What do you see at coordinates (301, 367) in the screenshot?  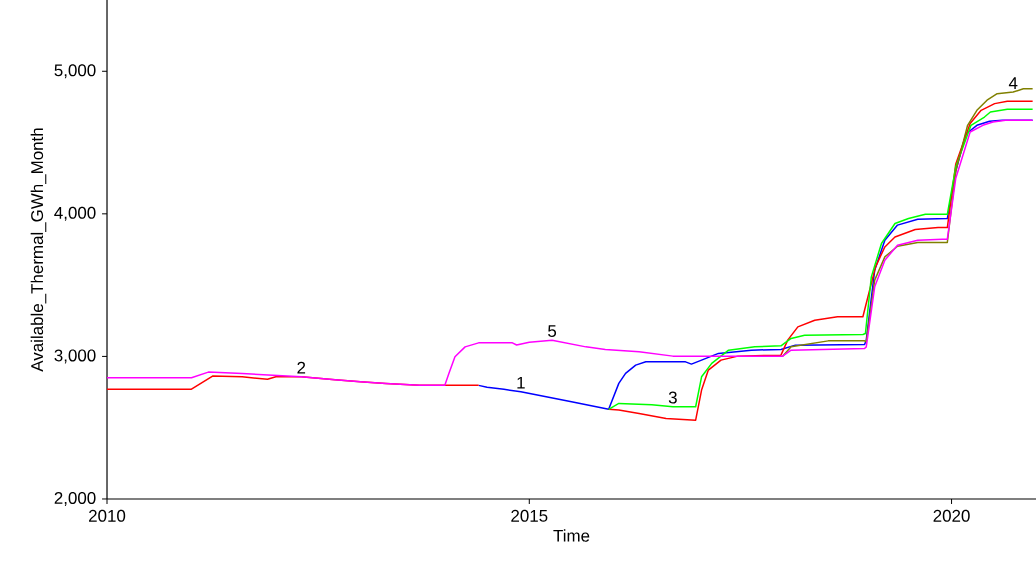 I see `series-label: 2` at bounding box center [301, 367].